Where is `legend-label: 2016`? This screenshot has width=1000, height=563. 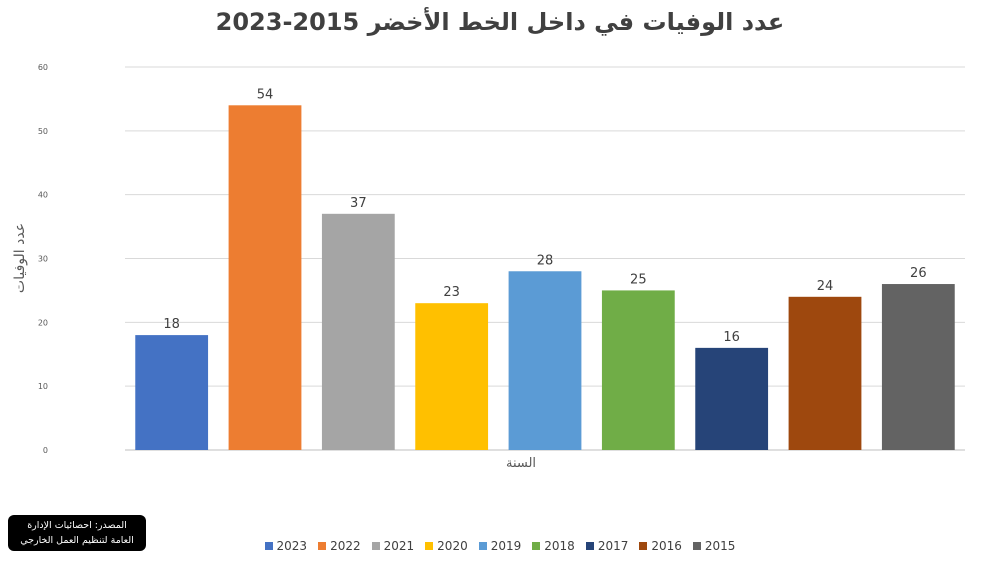
legend-label: 2016 is located at coordinates (666, 546).